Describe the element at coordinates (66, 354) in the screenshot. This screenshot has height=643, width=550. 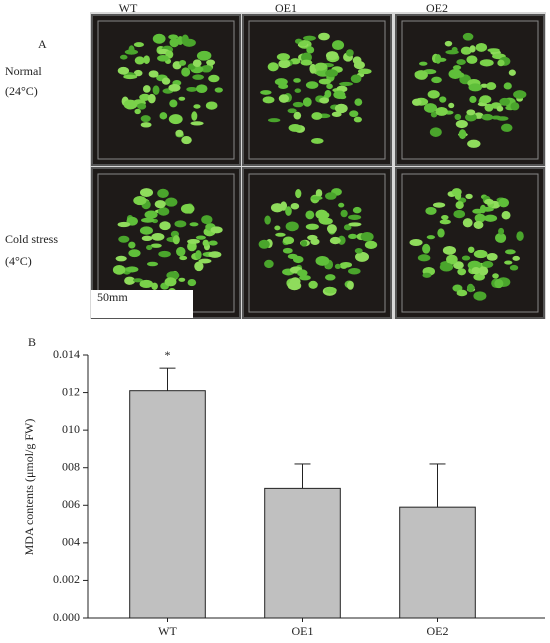
I see `y-tick-label: 0.014` at that location.